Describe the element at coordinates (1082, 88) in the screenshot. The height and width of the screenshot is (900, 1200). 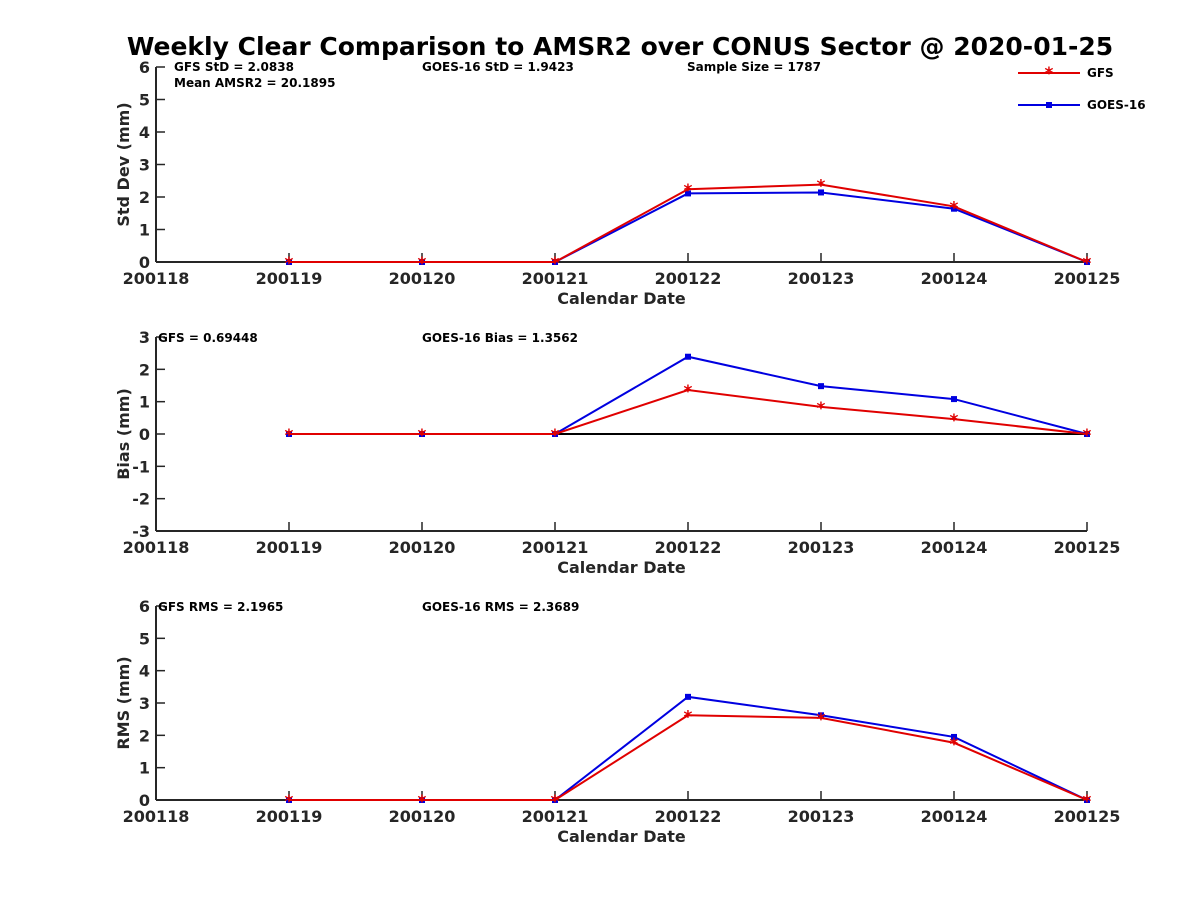
I see `legend: * GFS GOES-16` at that location.